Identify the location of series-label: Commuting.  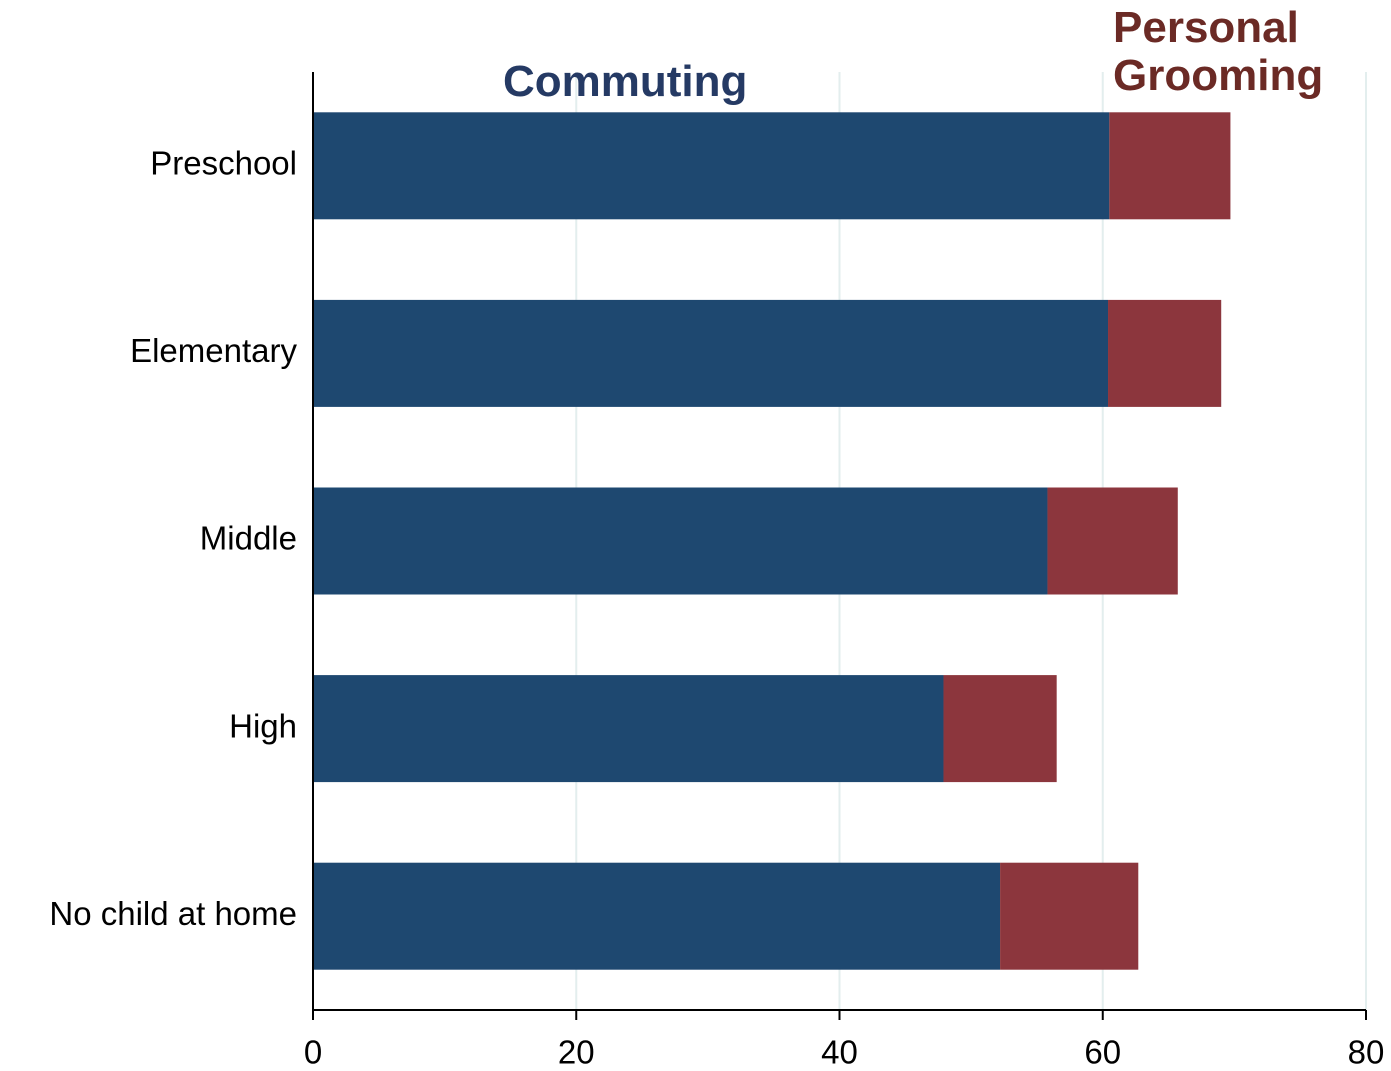
(625, 81).